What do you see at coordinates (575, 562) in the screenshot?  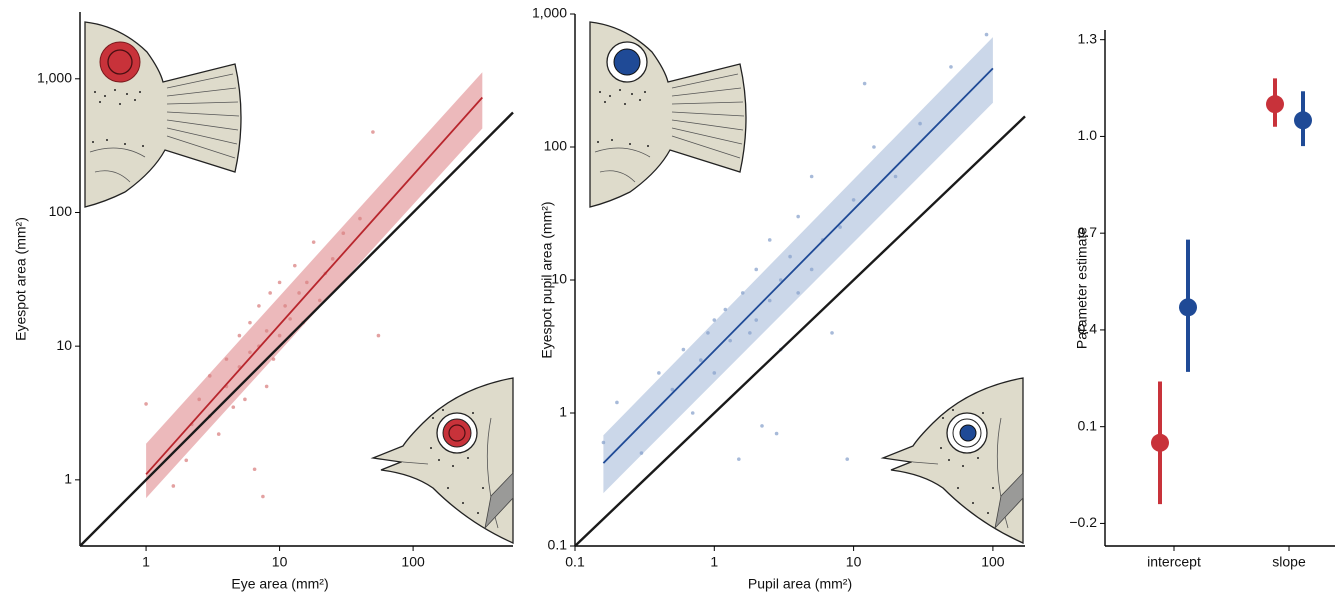 I see `x-tick-label: 0.1` at bounding box center [575, 562].